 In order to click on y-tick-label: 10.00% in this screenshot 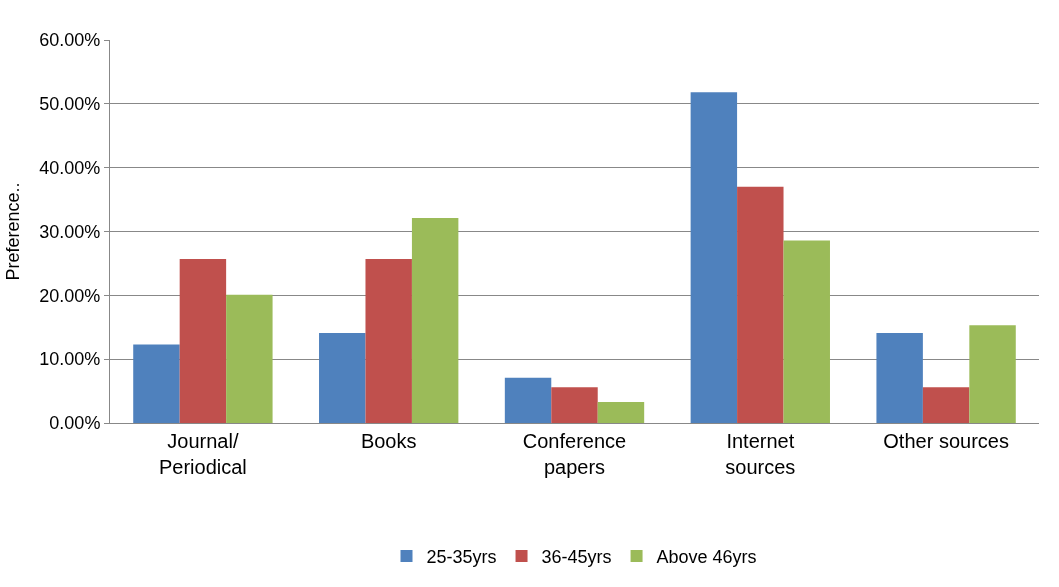, I will do `click(70, 359)`.